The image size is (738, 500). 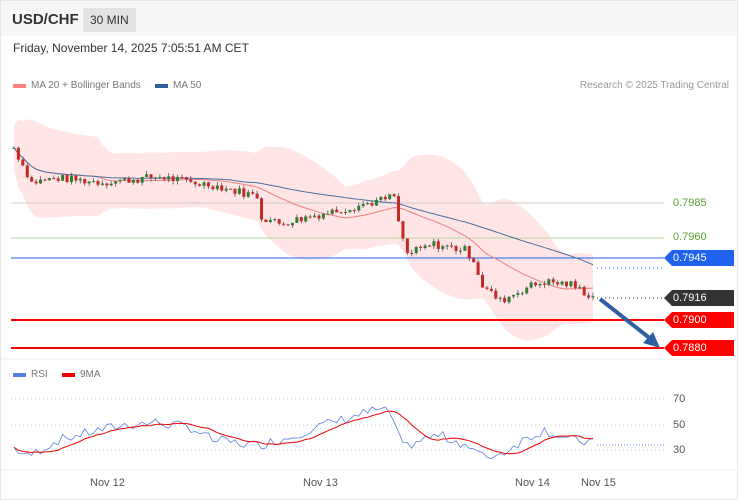 What do you see at coordinates (679, 399) in the screenshot?
I see `rsi-axis-70: 70` at bounding box center [679, 399].